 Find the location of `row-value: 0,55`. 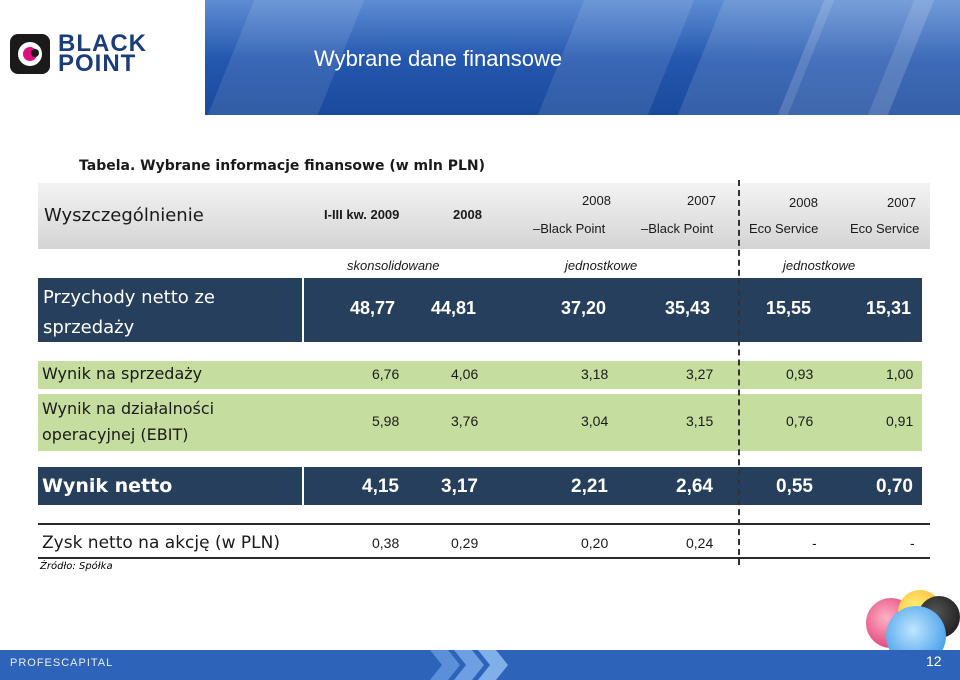

row-value: 0,55 is located at coordinates (794, 486).